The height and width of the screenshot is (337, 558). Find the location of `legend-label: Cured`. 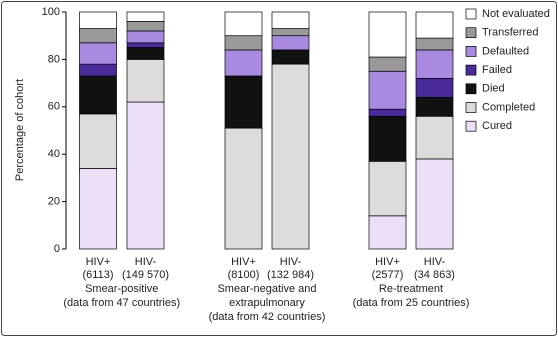

legend-label: Cured is located at coordinates (497, 126).